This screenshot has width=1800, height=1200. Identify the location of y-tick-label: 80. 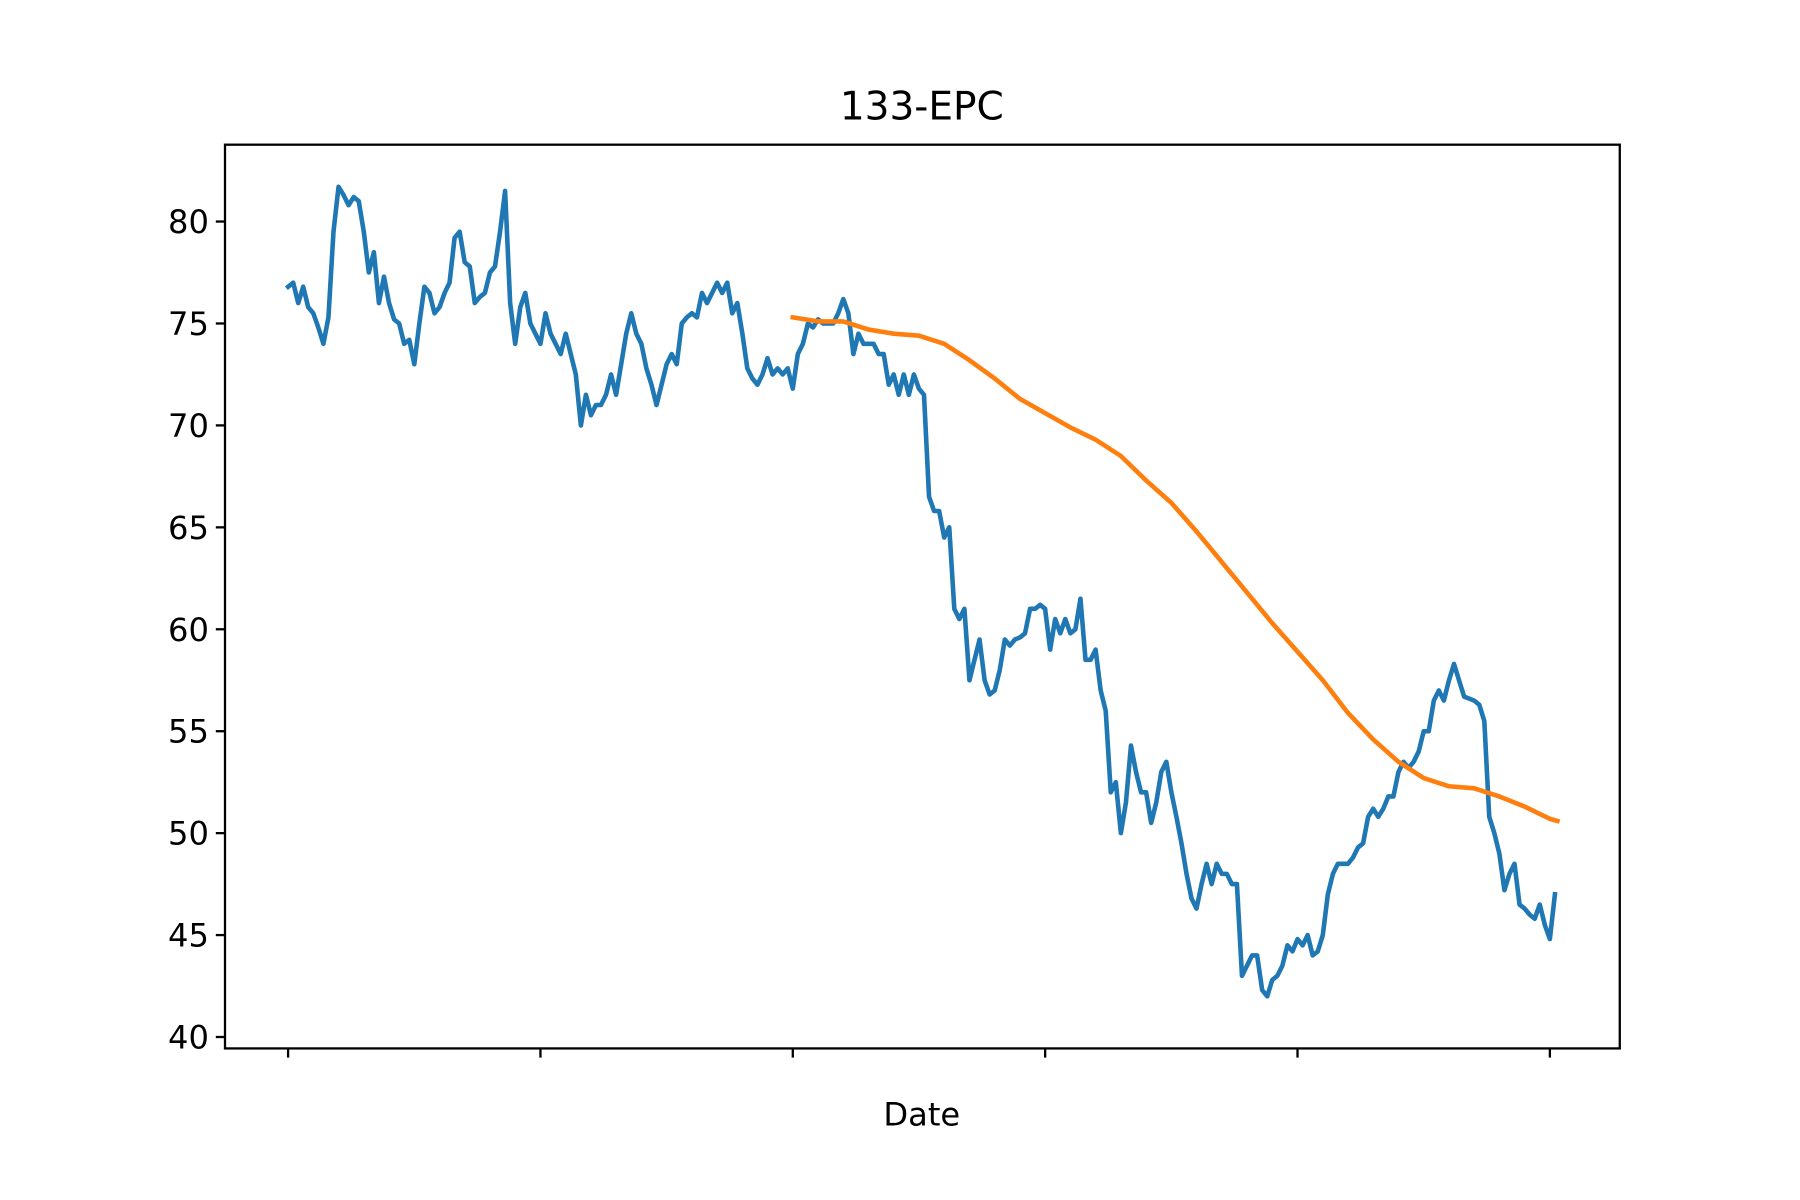
(188, 222).